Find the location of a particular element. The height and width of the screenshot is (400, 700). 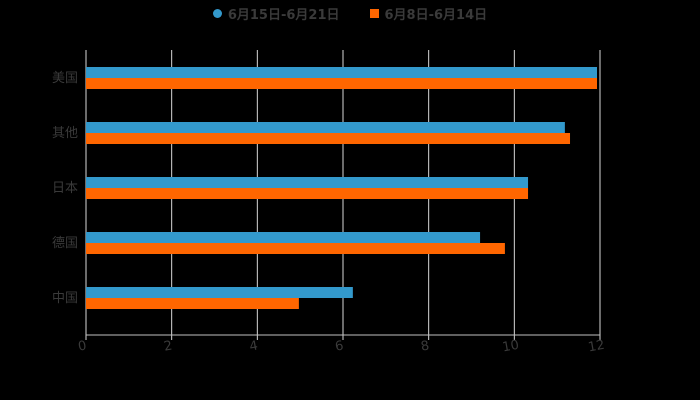

x-tick-label: 0 is located at coordinates (82, 346).